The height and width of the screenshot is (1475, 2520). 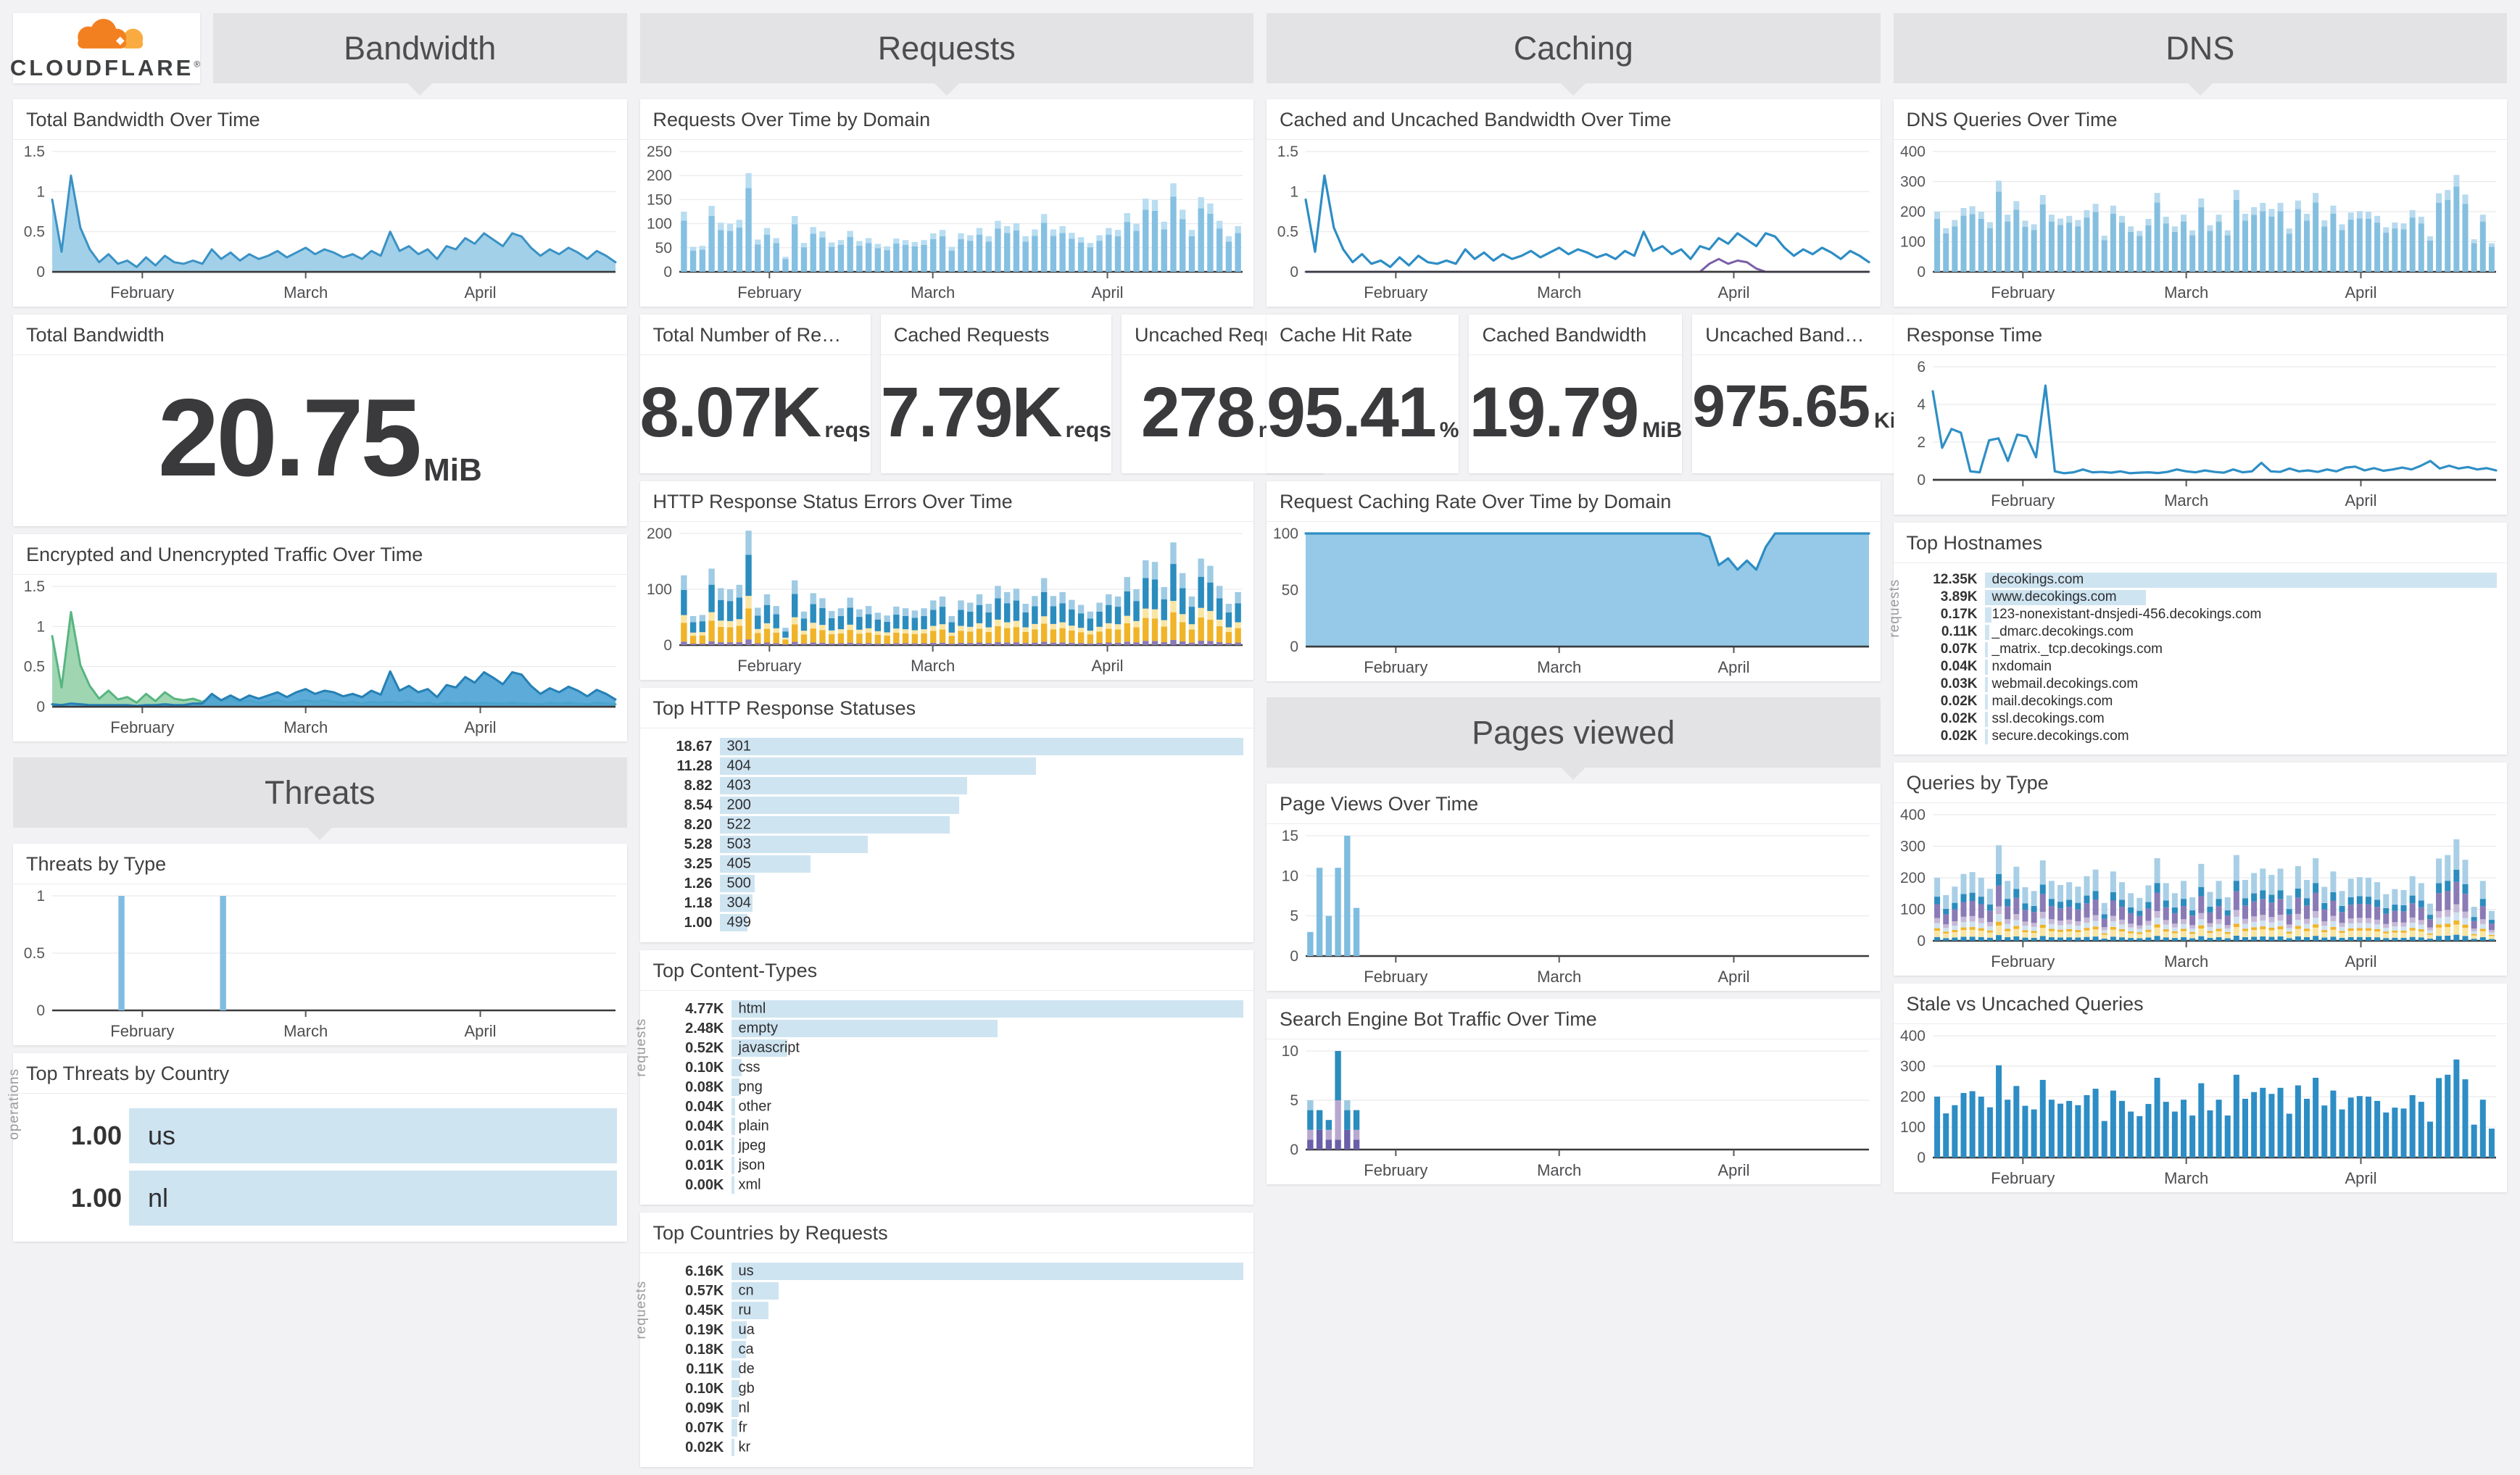 I want to click on list-row: 1.18 304, so click(x=947, y=903).